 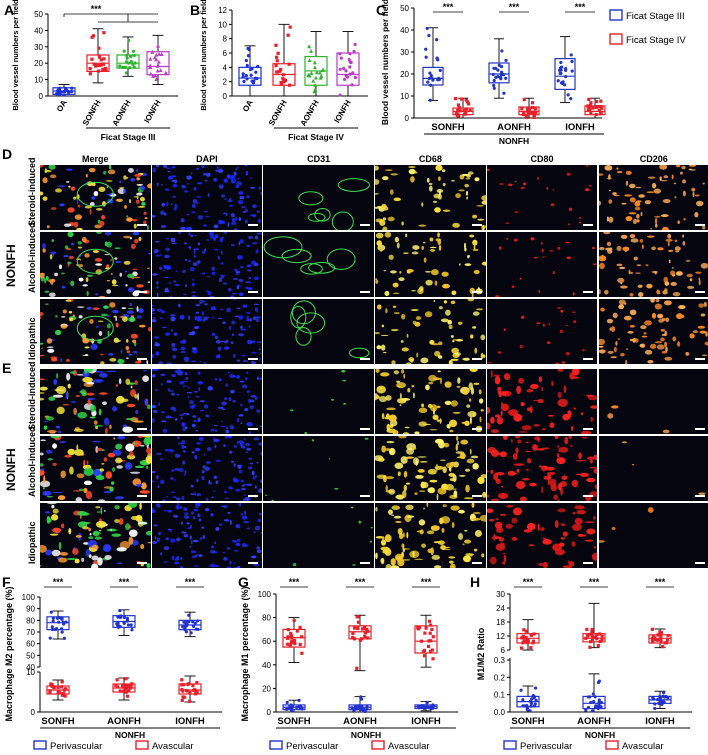 What do you see at coordinates (500, 677) in the screenshot?
I see `chart-h-y-tick-label: 0.2` at bounding box center [500, 677].